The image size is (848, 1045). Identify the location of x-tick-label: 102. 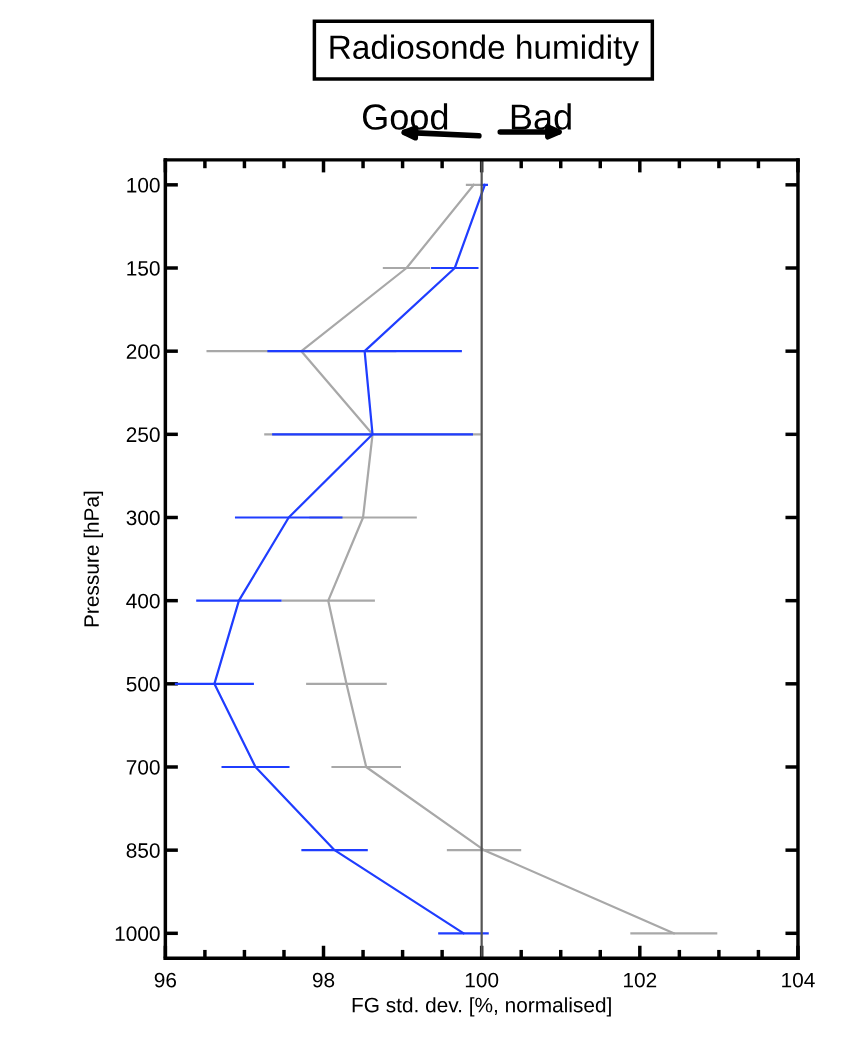
(640, 980).